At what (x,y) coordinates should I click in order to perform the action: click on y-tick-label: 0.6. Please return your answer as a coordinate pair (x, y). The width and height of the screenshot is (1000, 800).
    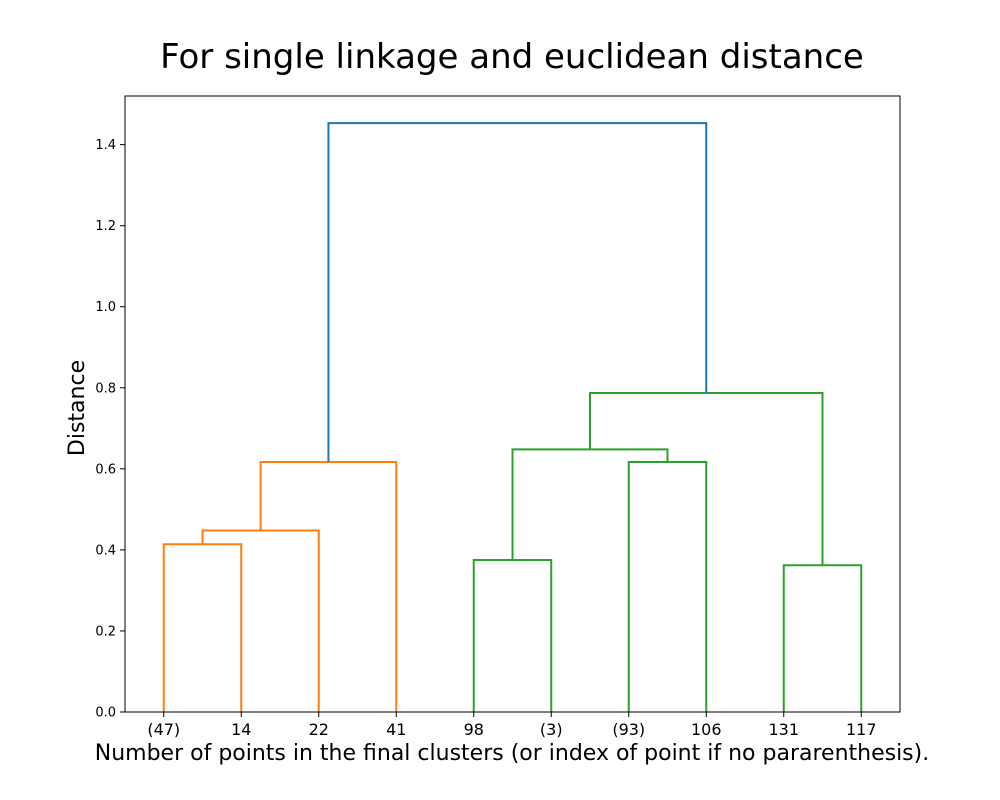
    Looking at the image, I should click on (105, 469).